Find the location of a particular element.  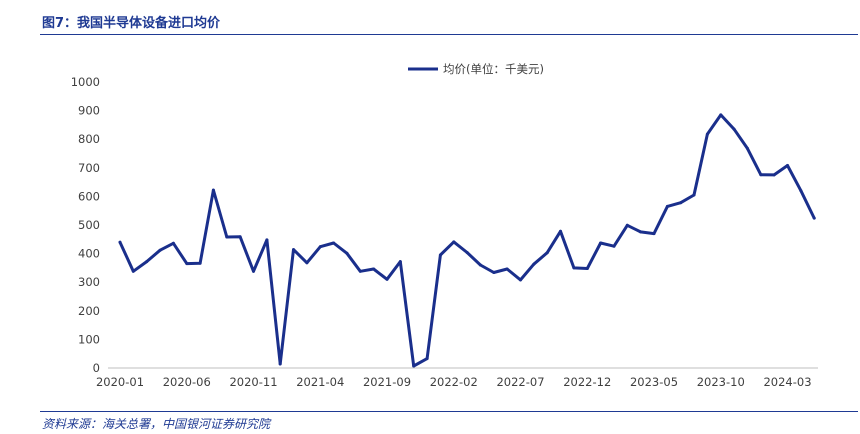

x-tick-label: 2020-06 is located at coordinates (187, 382).